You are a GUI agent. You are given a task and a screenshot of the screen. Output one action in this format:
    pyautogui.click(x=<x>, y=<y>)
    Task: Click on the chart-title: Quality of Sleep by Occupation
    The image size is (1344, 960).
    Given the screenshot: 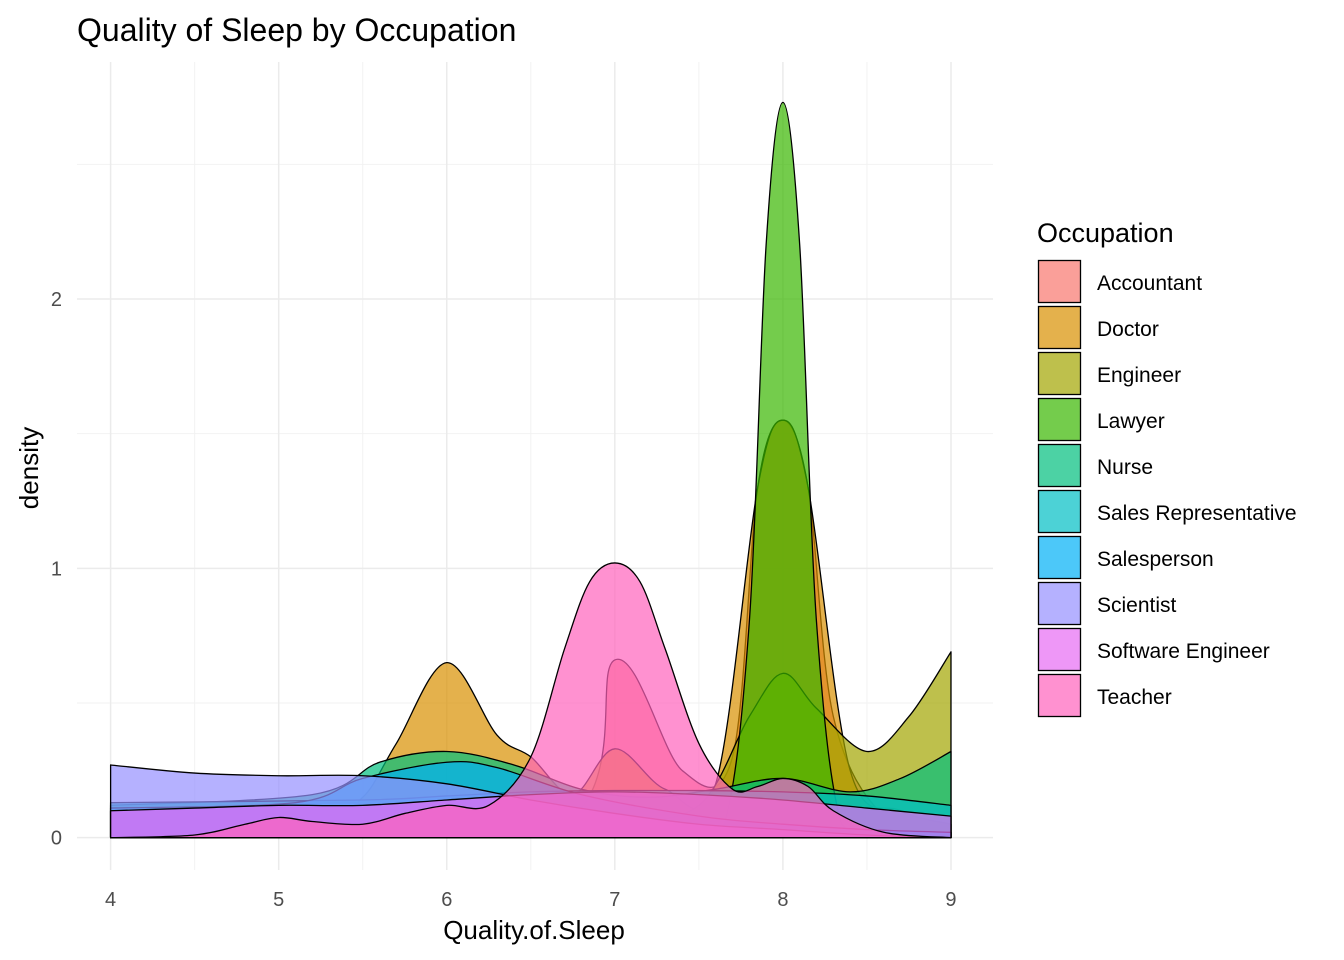 What is the action you would take?
    pyautogui.click(x=296, y=30)
    